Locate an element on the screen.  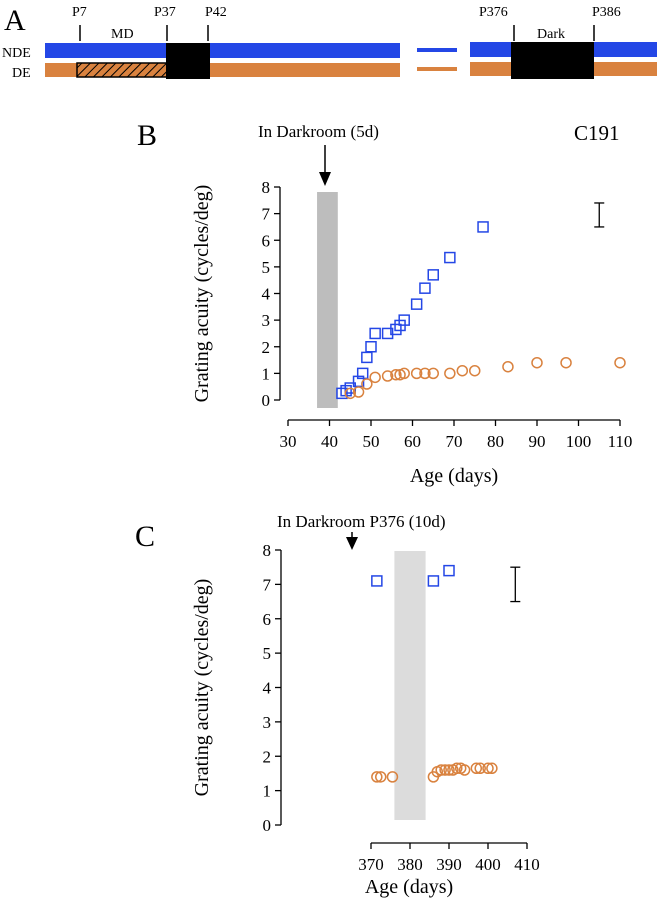
chart-c-x-tick-label: 390 is located at coordinates (449, 864).